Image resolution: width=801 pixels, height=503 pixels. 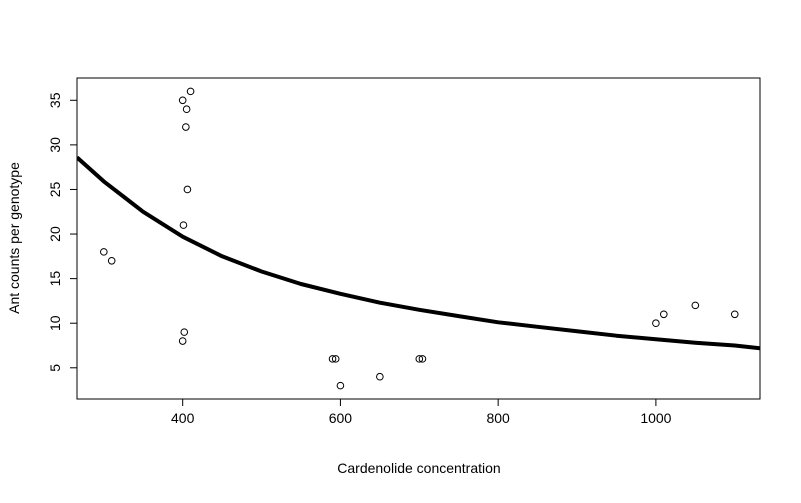 What do you see at coordinates (655, 418) in the screenshot?
I see `x-tick-label: 1000` at bounding box center [655, 418].